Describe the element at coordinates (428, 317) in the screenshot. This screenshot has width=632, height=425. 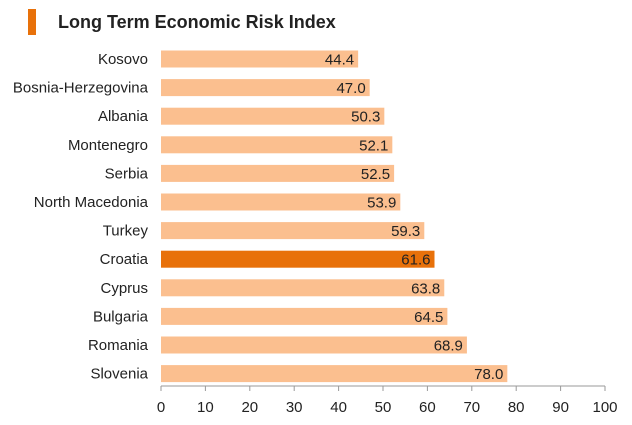
I see `value-label: 64.5` at that location.